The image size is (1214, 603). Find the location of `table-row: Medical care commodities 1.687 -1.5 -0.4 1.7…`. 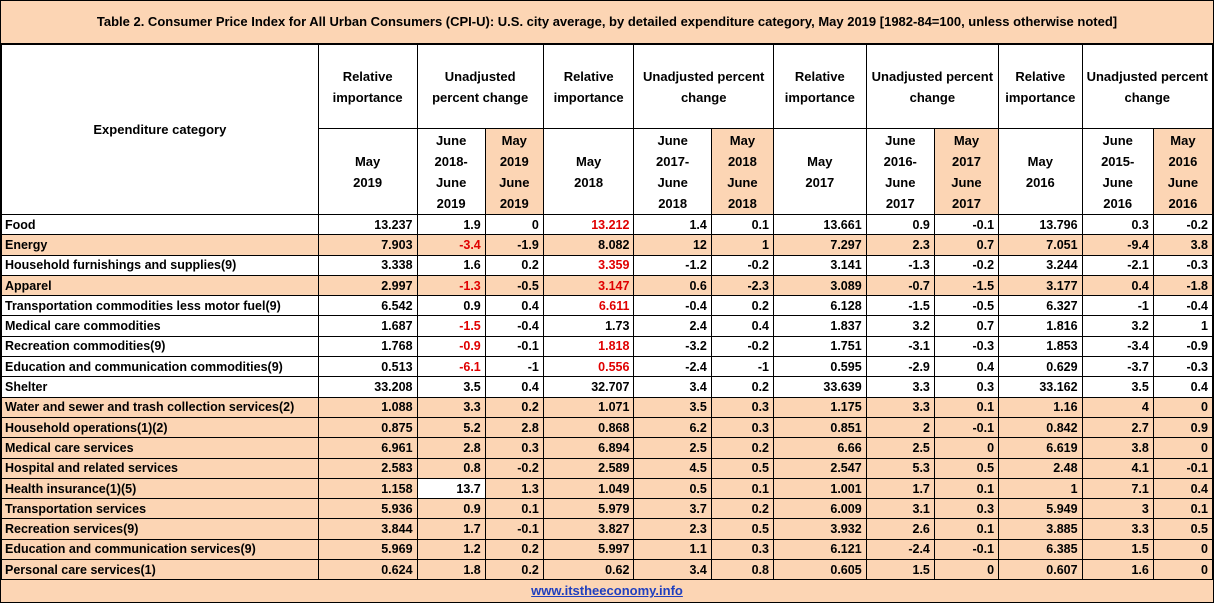

table-row: Medical care commodities 1.687 -1.5 -0.4 1.7… is located at coordinates (607, 326).